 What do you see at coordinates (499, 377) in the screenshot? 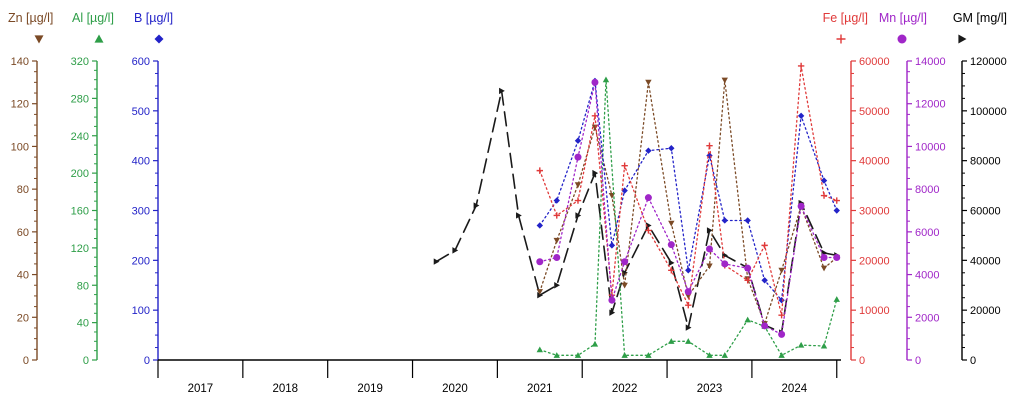
I see `x-axis: 2017 2018 2019 2020 2021 2022 2023 2024` at bounding box center [499, 377].